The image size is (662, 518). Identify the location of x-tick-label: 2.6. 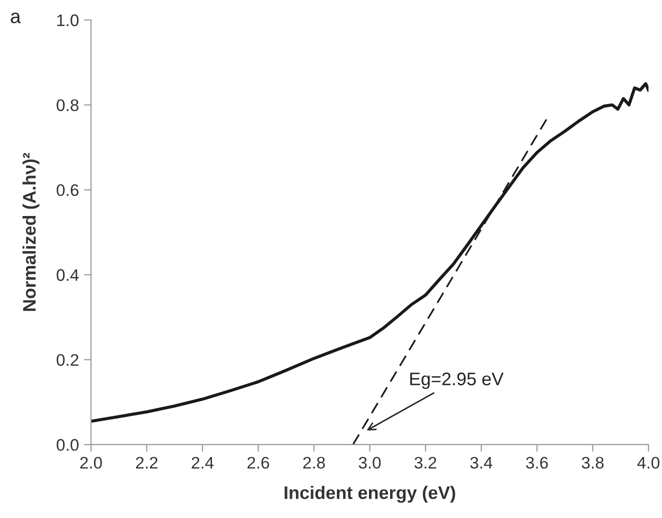
(259, 462).